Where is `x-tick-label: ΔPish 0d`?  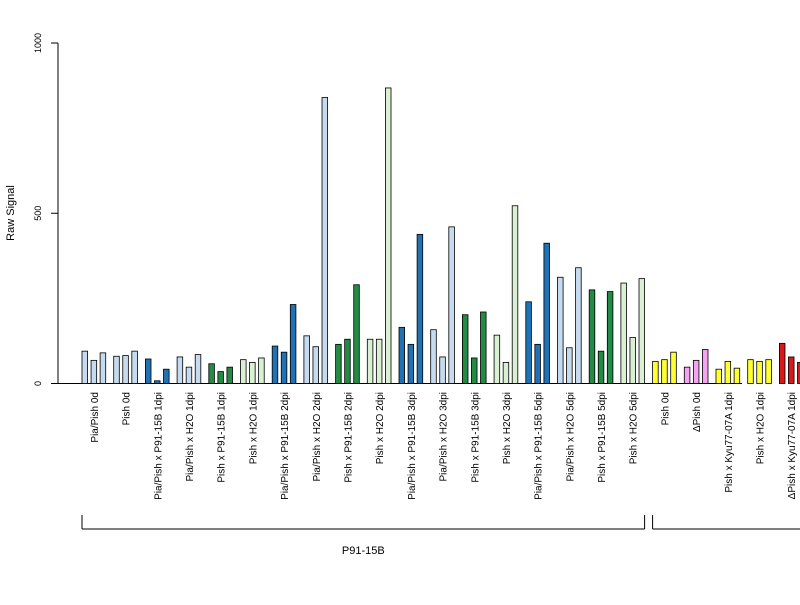
x-tick-label: ΔPish 0d is located at coordinates (697, 412).